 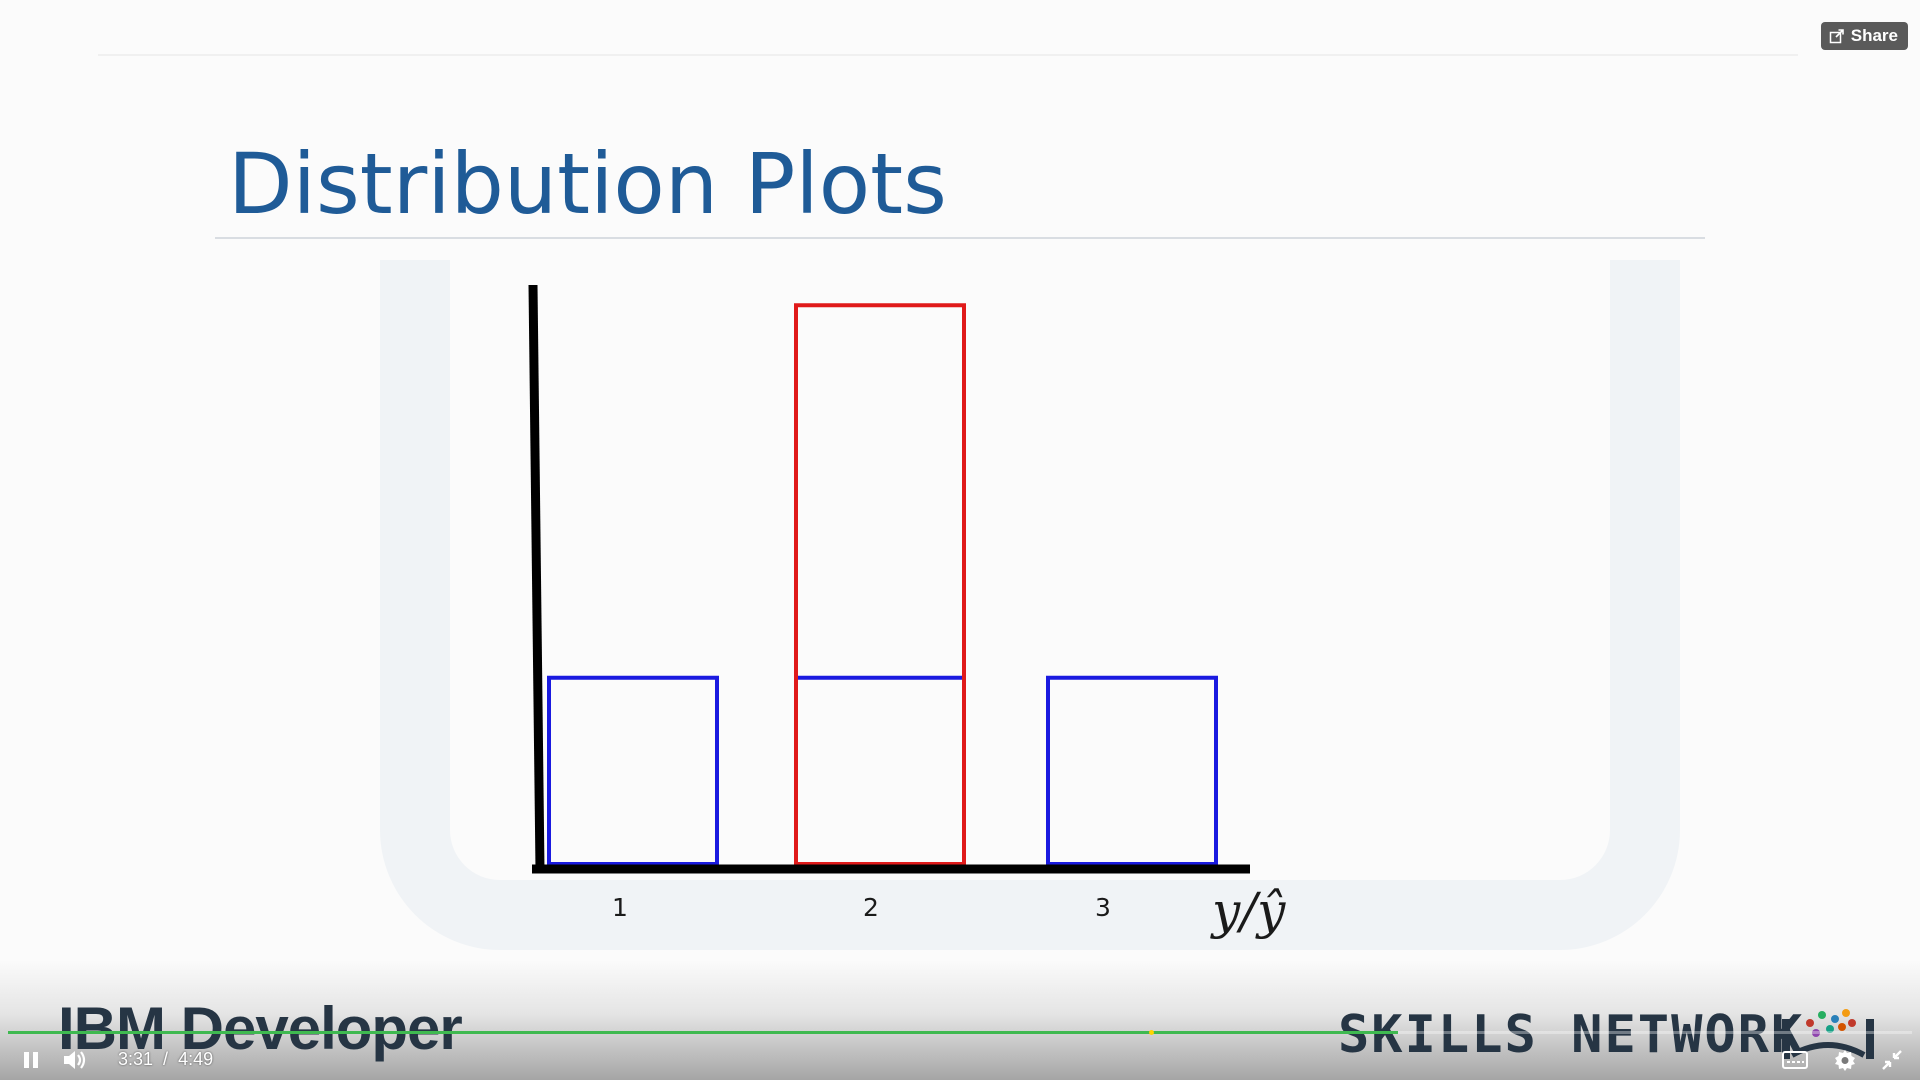 What do you see at coordinates (587, 184) in the screenshot?
I see `slide-title: Distribution Plots` at bounding box center [587, 184].